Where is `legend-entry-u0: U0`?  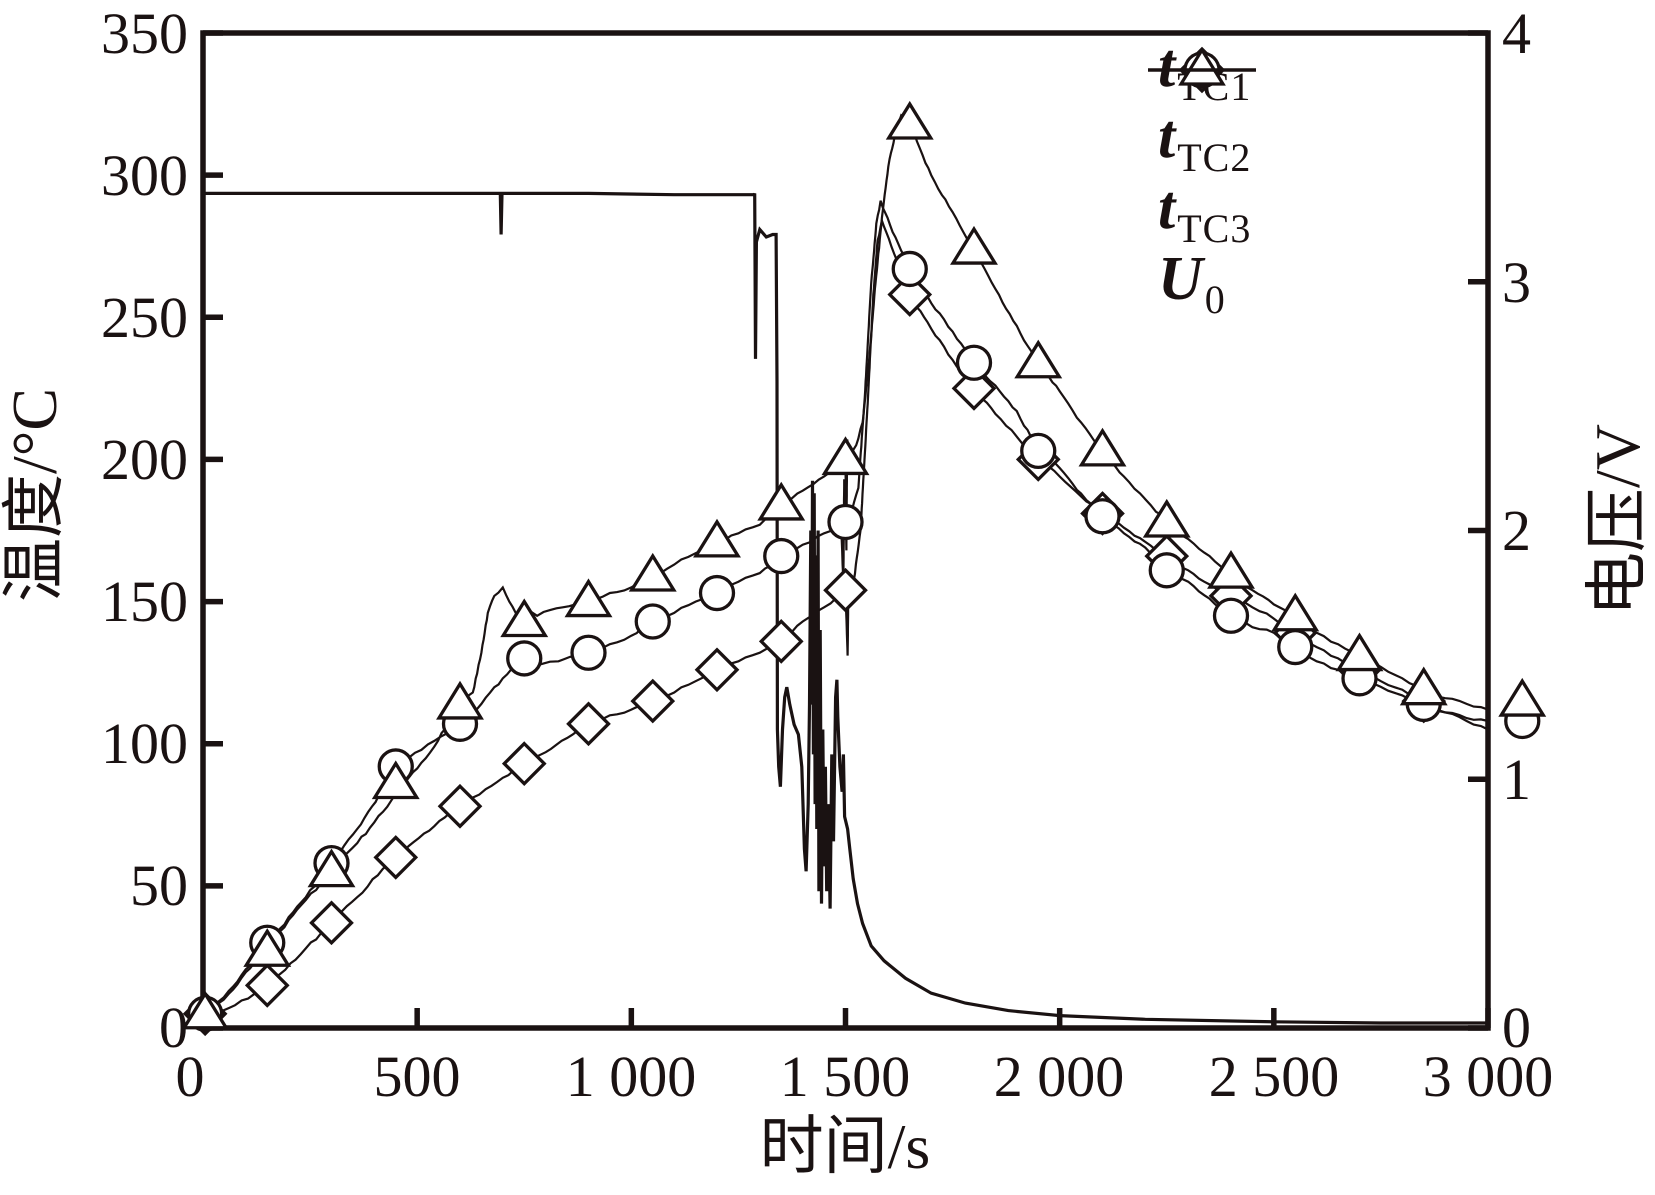
legend-entry-u0: U0 is located at coordinates (1201, 195).